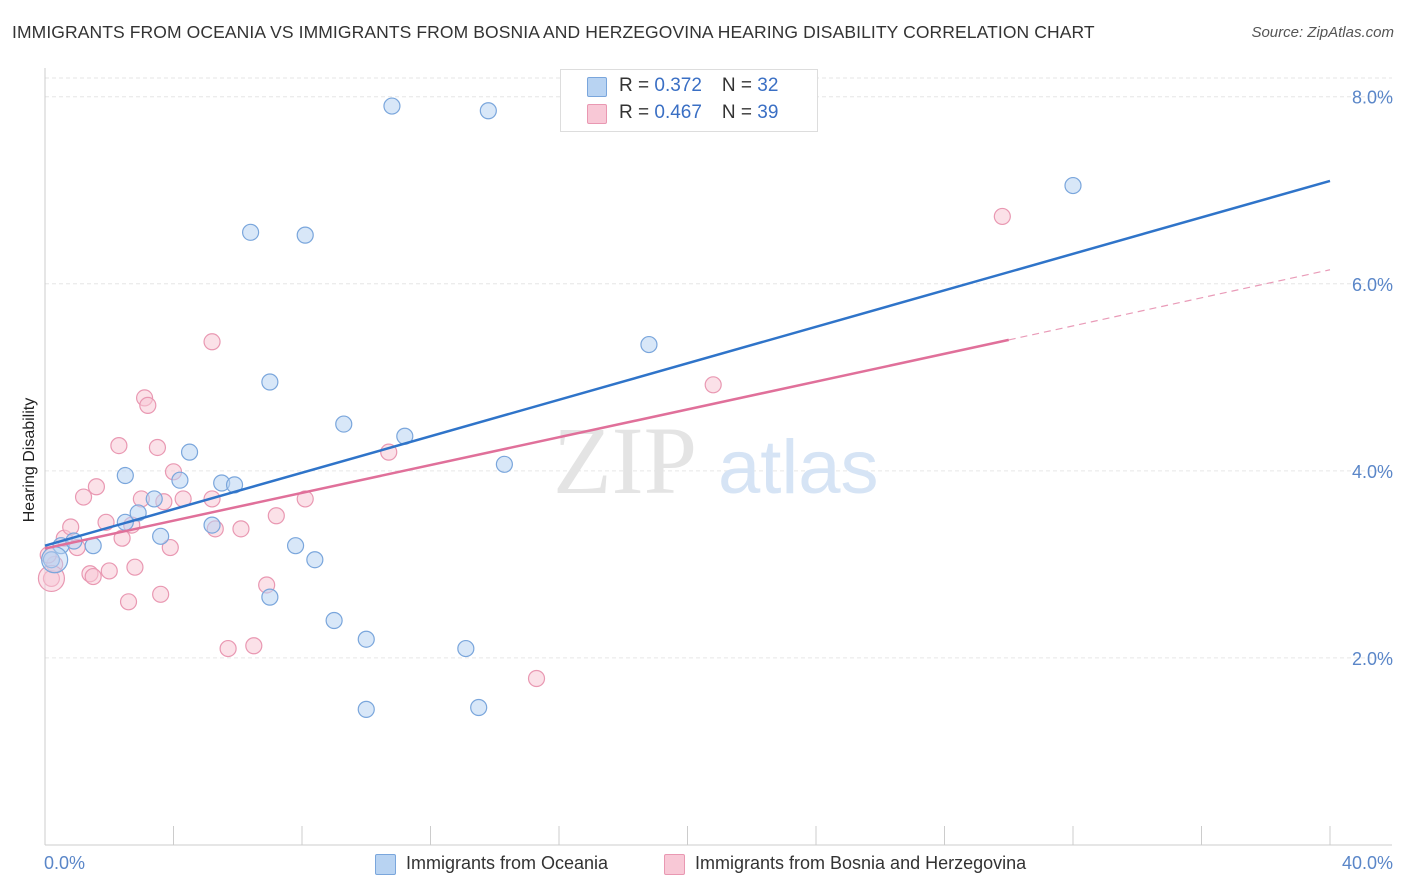 The height and width of the screenshot is (892, 1406). I want to click on legend-n-value: 39, so click(768, 112).